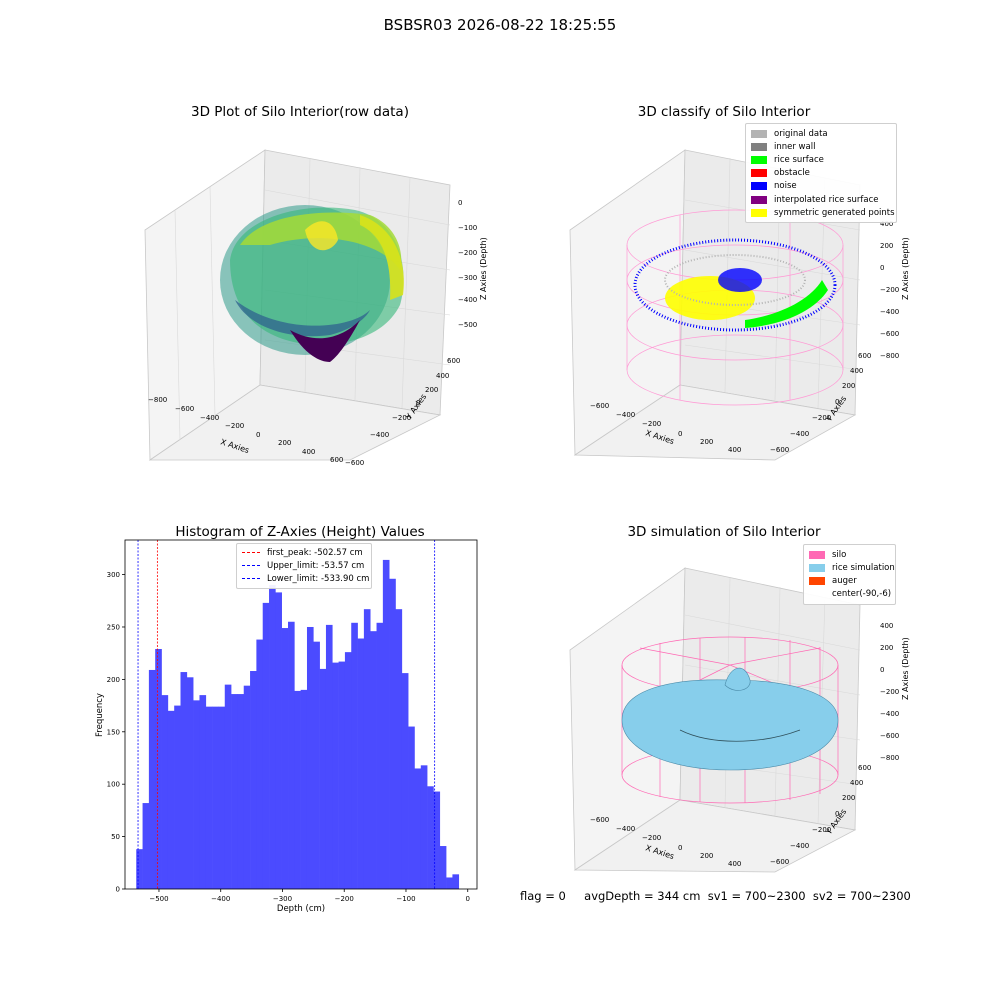 The image size is (1000, 1000). Describe the element at coordinates (759, 133) in the screenshot. I see `swatch-original-data` at that location.